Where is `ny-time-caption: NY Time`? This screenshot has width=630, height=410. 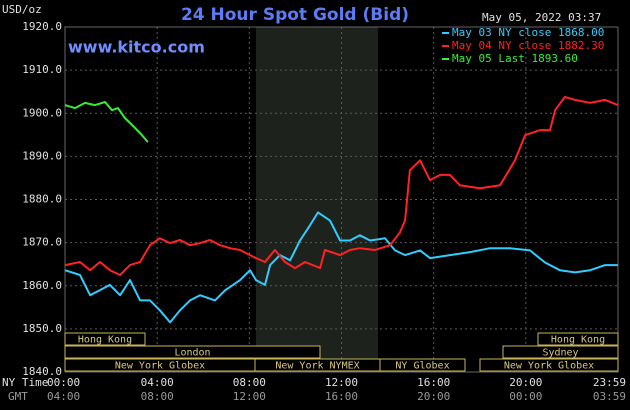 ny-time-caption: NY Time is located at coordinates (25, 382).